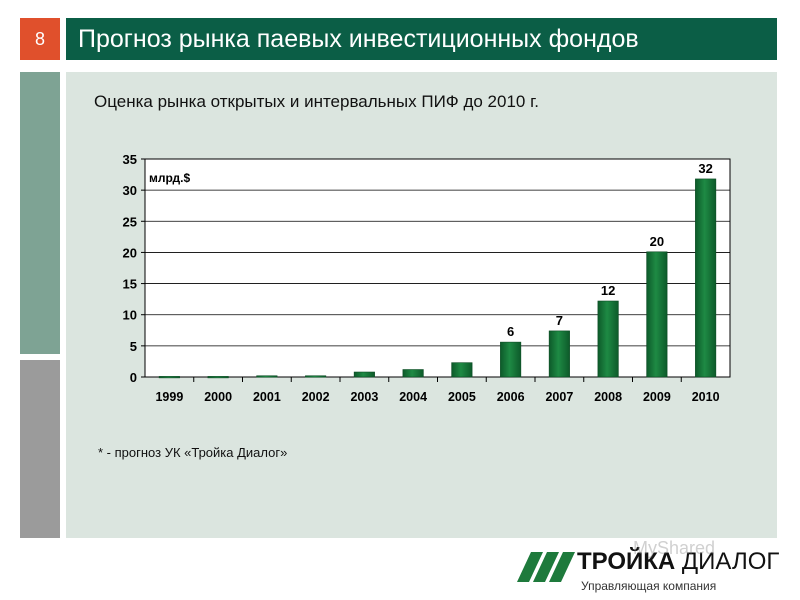 This screenshot has width=800, height=600. What do you see at coordinates (626, 561) in the screenshot?
I see `logo-name-bold: ТРОЙКА` at bounding box center [626, 561].